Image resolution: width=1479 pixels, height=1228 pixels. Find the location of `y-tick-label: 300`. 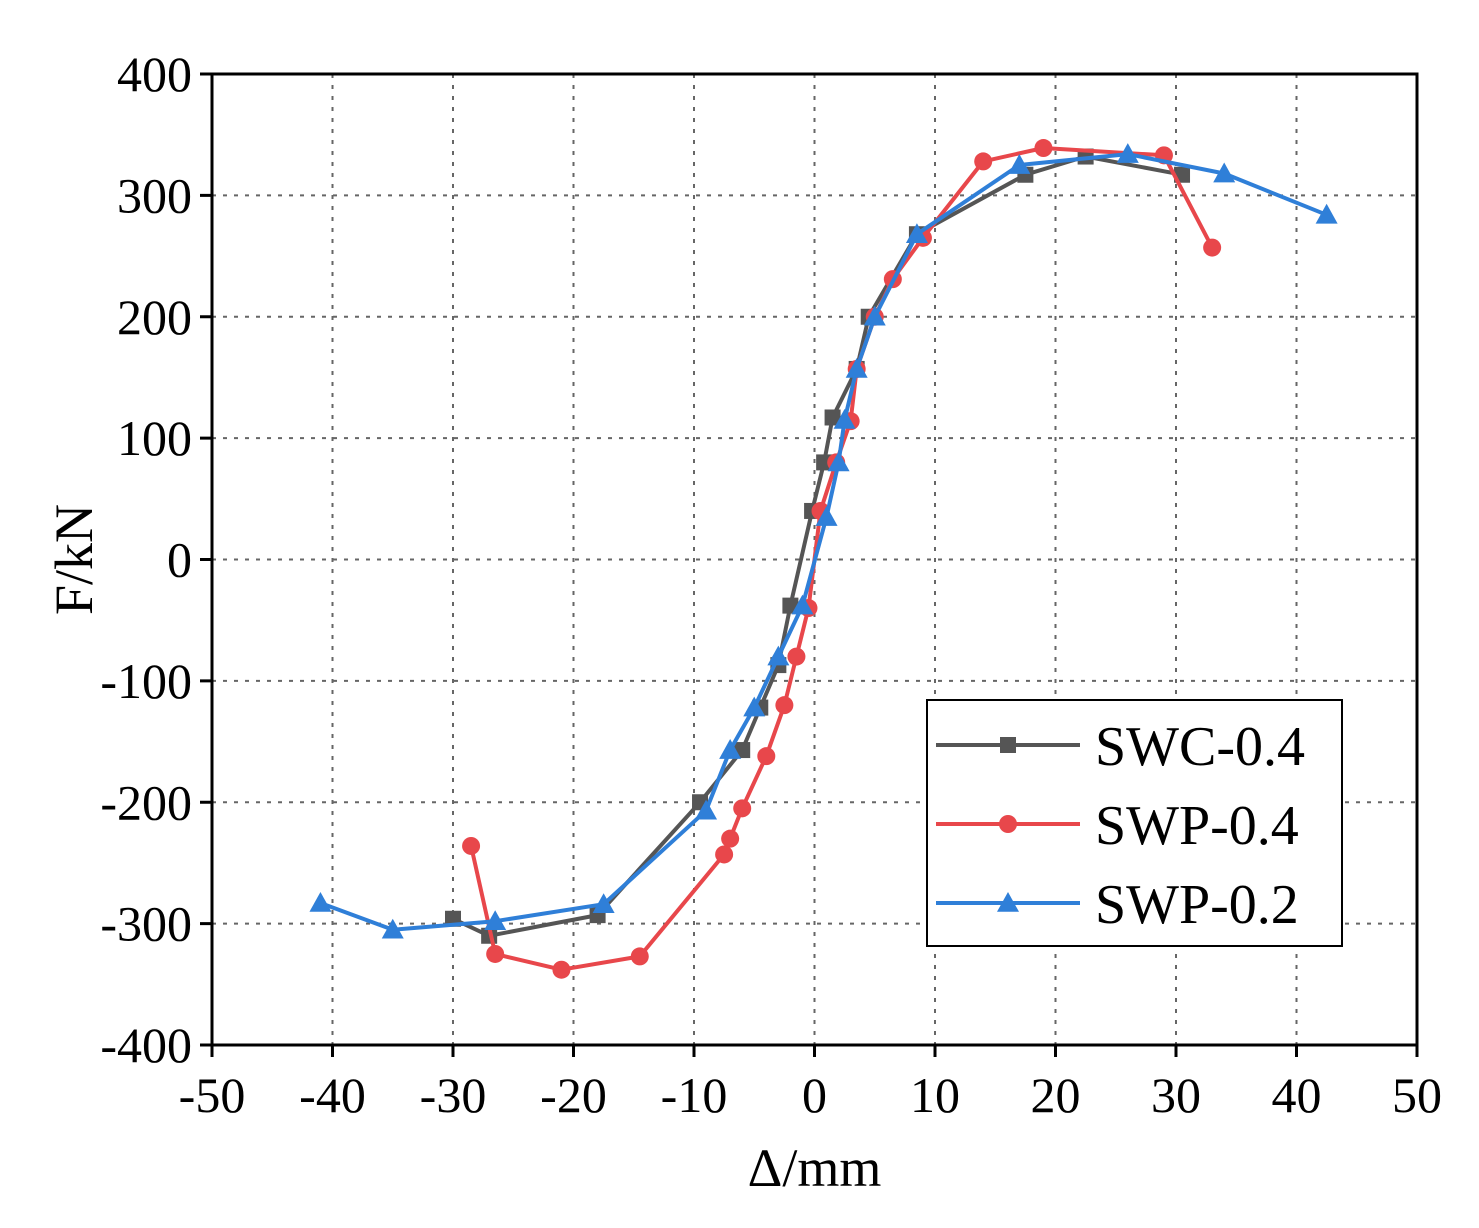

y-tick-label: 300 is located at coordinates (154, 195).